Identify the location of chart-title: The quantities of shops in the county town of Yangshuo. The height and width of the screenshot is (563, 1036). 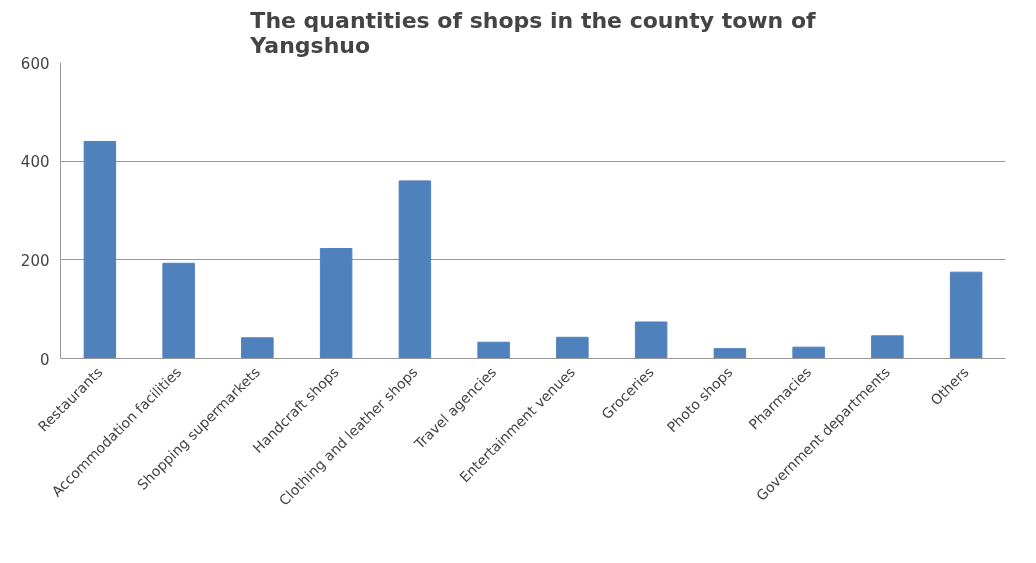
(533, 32).